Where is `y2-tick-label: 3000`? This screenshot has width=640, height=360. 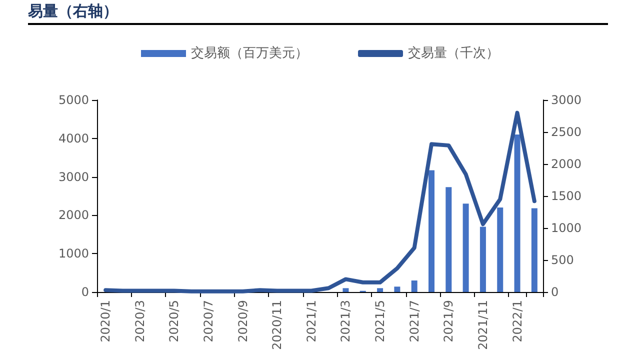
y2-tick-label: 3000 is located at coordinates (566, 100).